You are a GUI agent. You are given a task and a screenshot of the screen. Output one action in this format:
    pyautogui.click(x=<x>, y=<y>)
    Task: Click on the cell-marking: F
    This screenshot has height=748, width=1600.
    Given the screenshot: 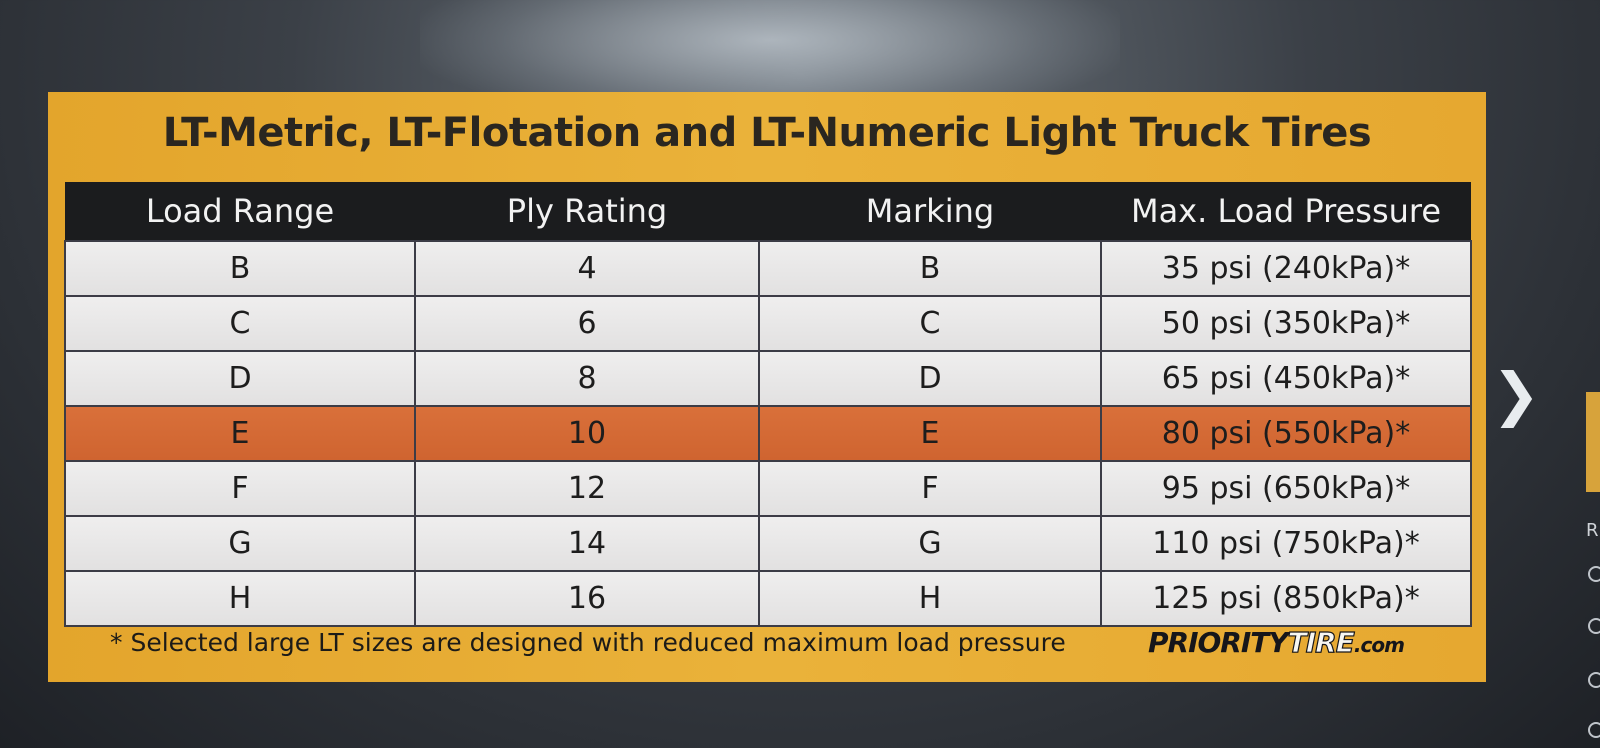 What is the action you would take?
    pyautogui.click(x=930, y=488)
    